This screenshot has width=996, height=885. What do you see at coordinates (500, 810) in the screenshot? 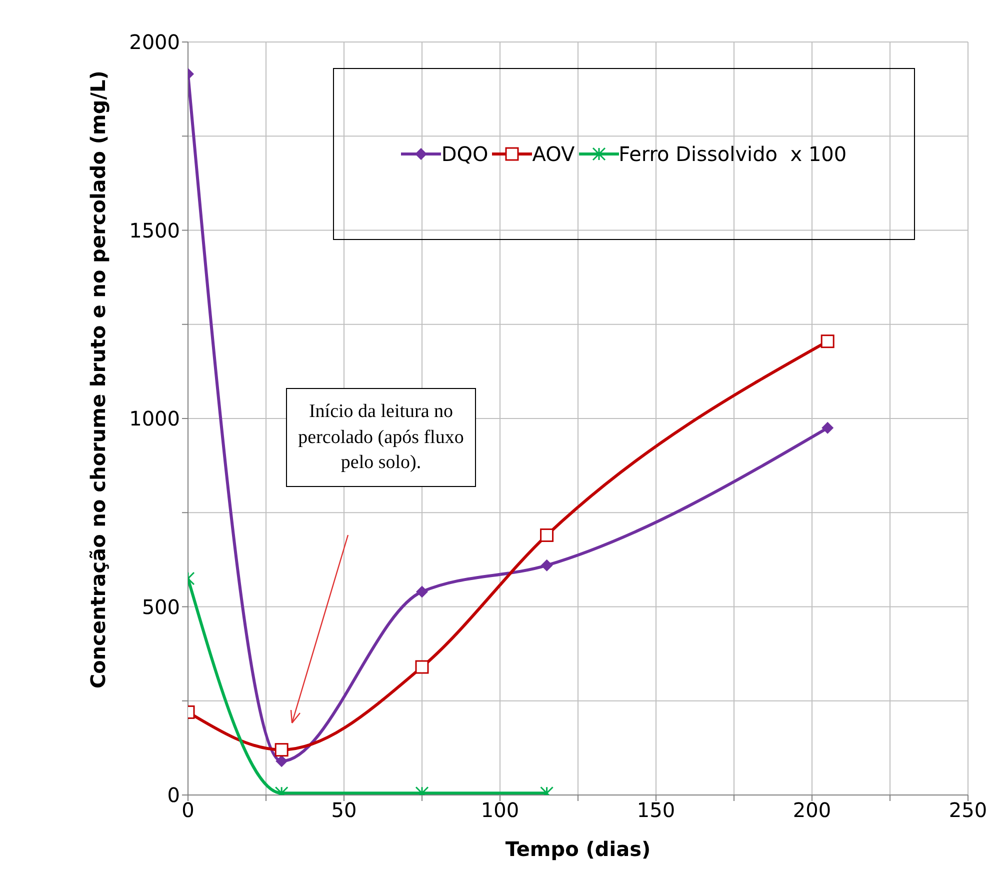
I see `x-tick-label: 100` at bounding box center [500, 810].